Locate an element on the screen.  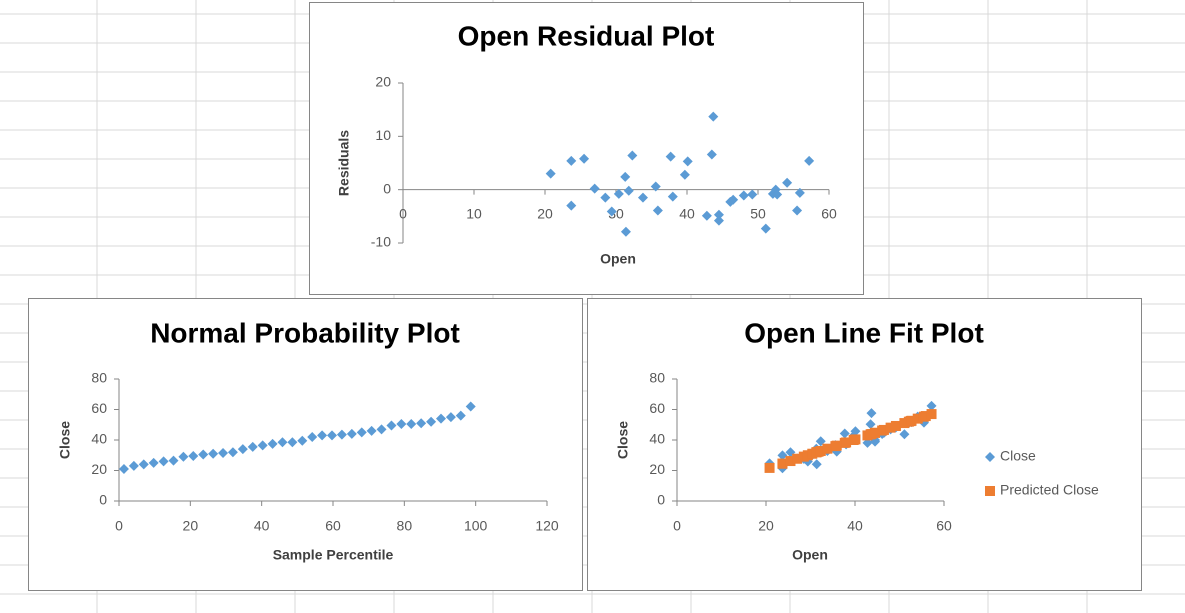
x-tick-label: 0 is located at coordinates (403, 213).